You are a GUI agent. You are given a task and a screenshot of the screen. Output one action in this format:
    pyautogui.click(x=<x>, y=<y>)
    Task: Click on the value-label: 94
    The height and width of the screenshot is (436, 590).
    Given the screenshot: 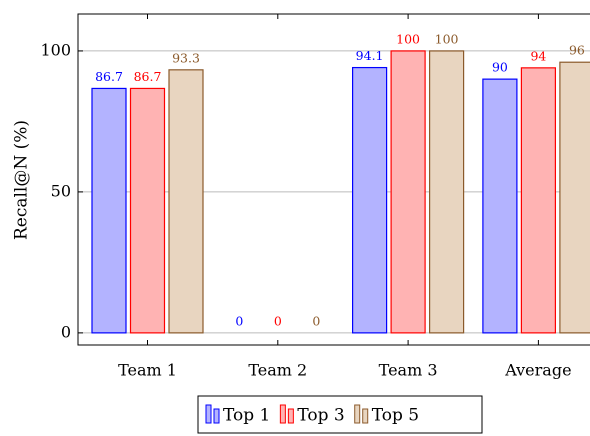 What is the action you would take?
    pyautogui.click(x=538, y=55)
    